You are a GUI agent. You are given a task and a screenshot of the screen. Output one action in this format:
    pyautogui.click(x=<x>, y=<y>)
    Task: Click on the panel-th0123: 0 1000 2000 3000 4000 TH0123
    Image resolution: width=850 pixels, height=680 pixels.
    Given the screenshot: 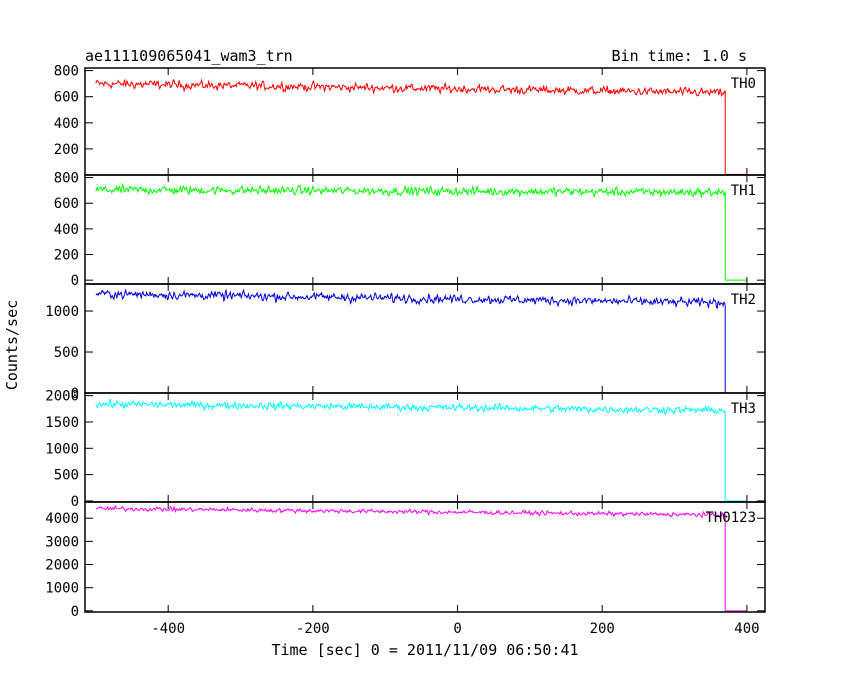 What is the action you would take?
    pyautogui.click(x=405, y=560)
    